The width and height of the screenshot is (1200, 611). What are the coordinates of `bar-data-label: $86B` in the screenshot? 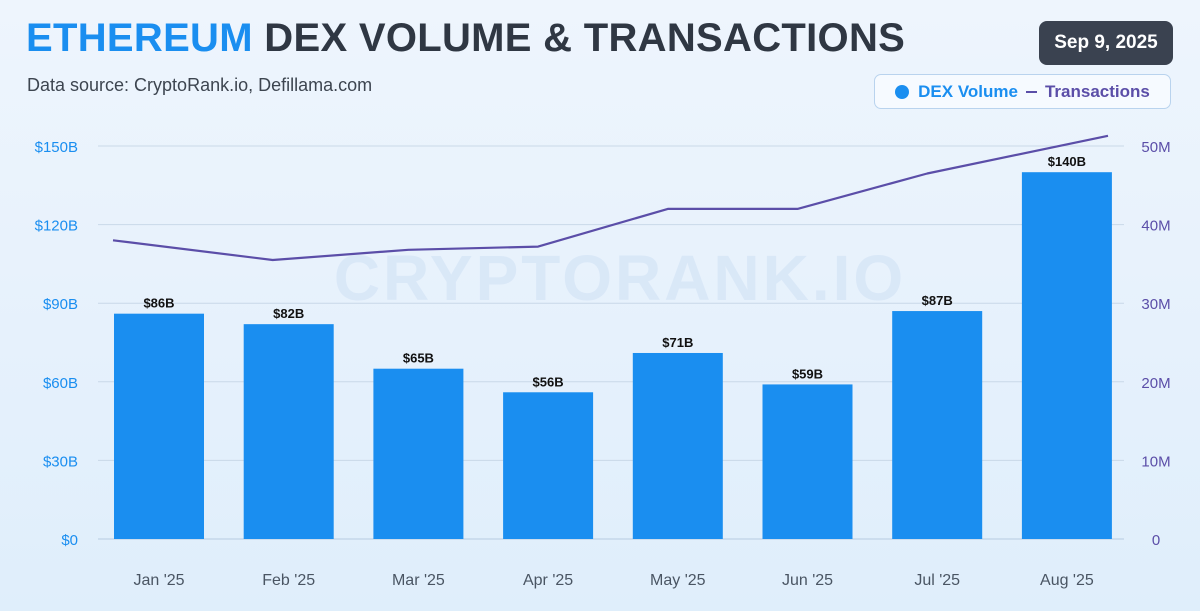 It's located at (158, 303).